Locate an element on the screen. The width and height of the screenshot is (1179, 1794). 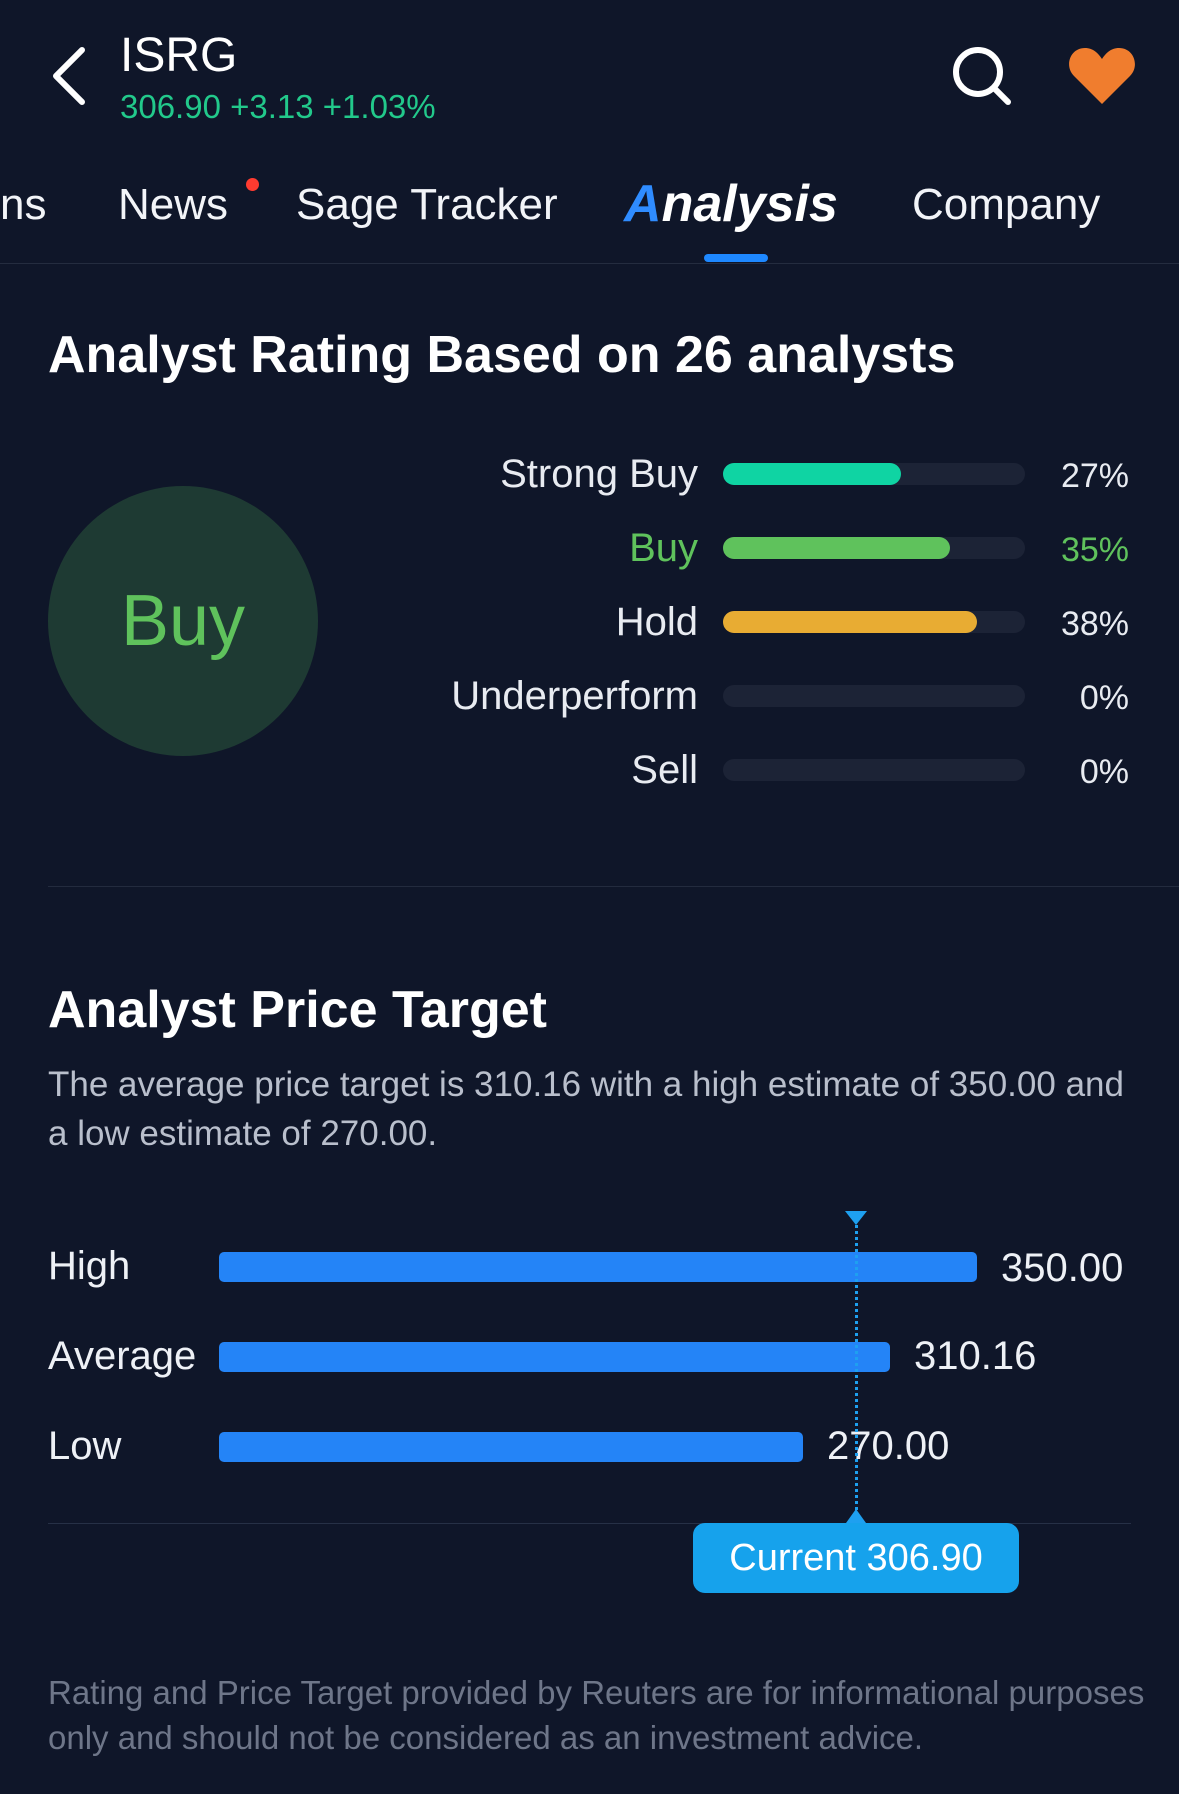
rating-label-hold: Hold is located at coordinates (656, 622).